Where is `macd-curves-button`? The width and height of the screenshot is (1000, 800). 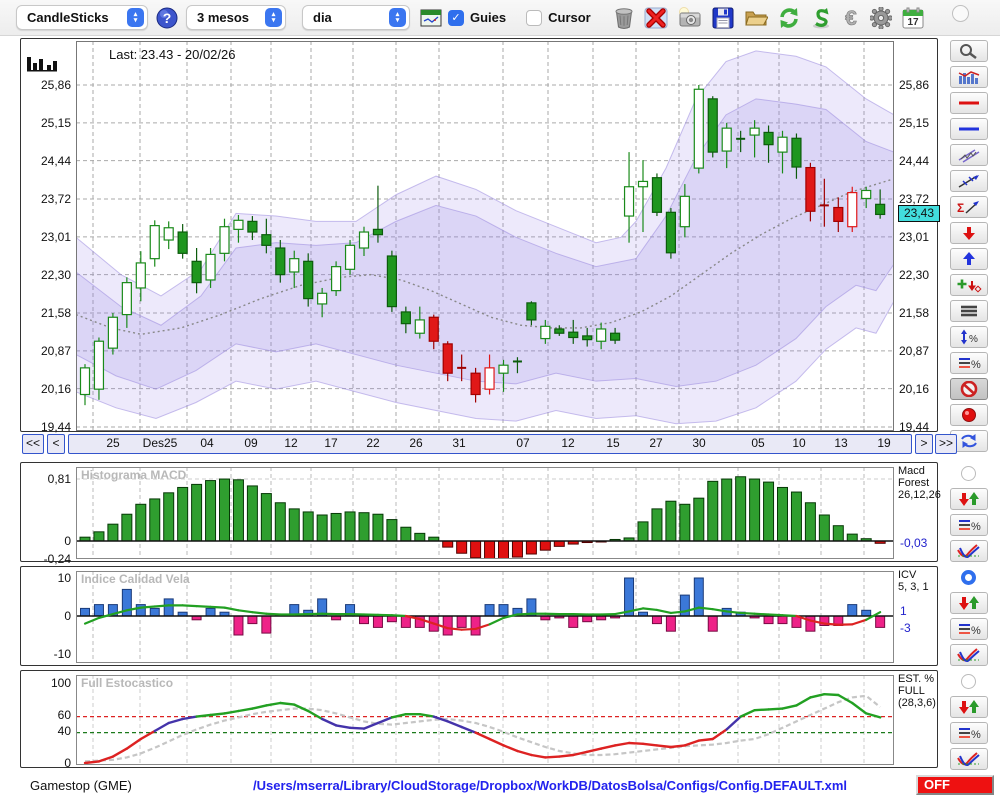
macd-curves-button is located at coordinates (969, 551).